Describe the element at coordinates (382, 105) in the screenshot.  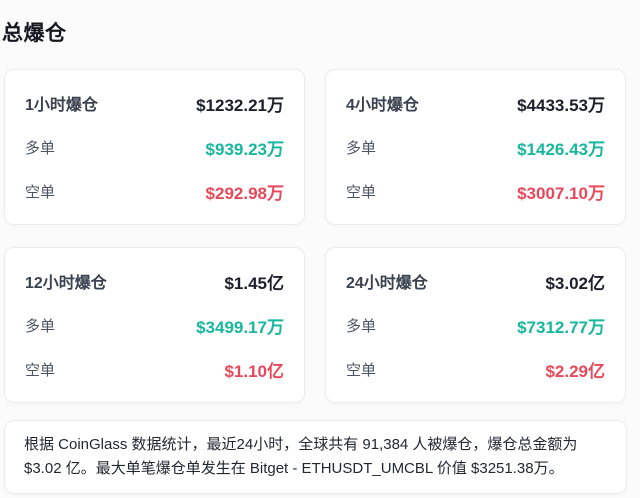
I see `period-label: 4小时爆仓` at that location.